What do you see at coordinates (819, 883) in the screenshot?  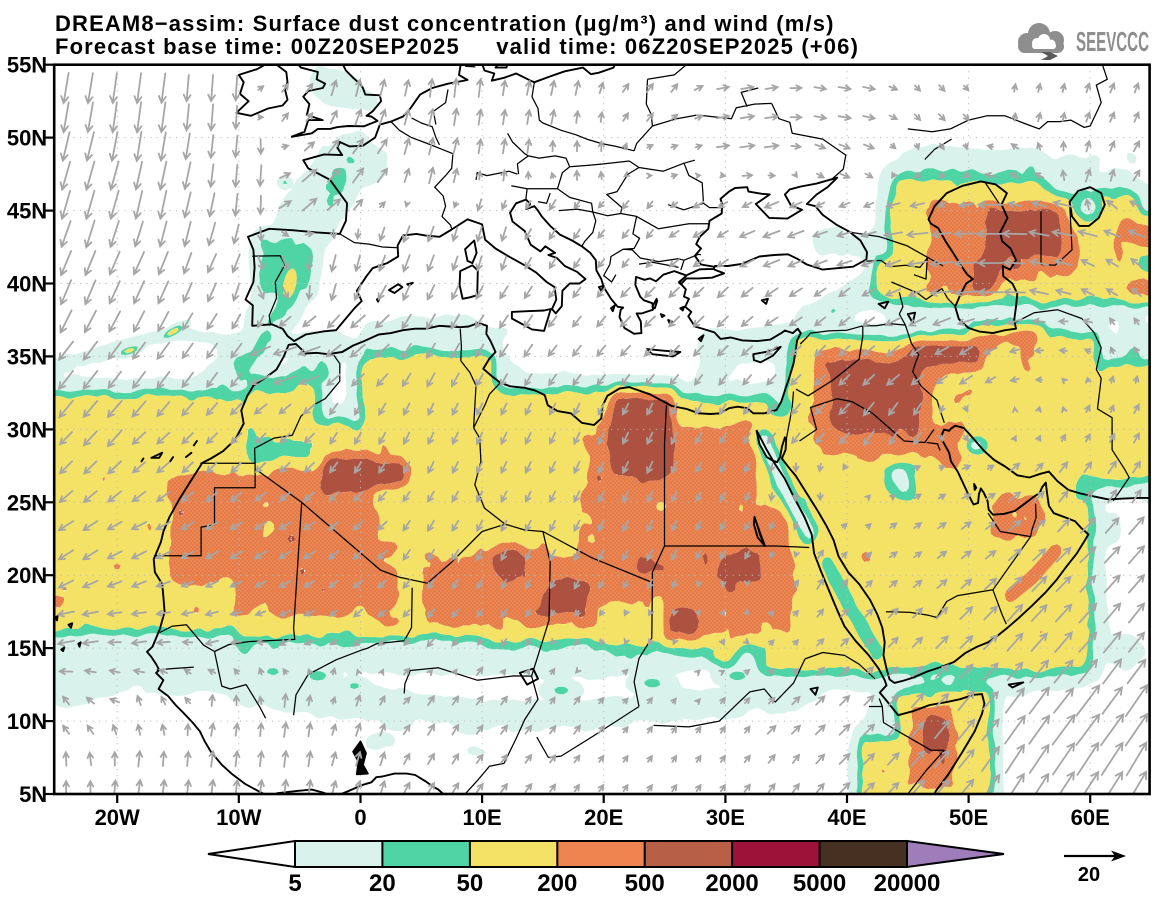 I see `svg-text: 5000` at bounding box center [819, 883].